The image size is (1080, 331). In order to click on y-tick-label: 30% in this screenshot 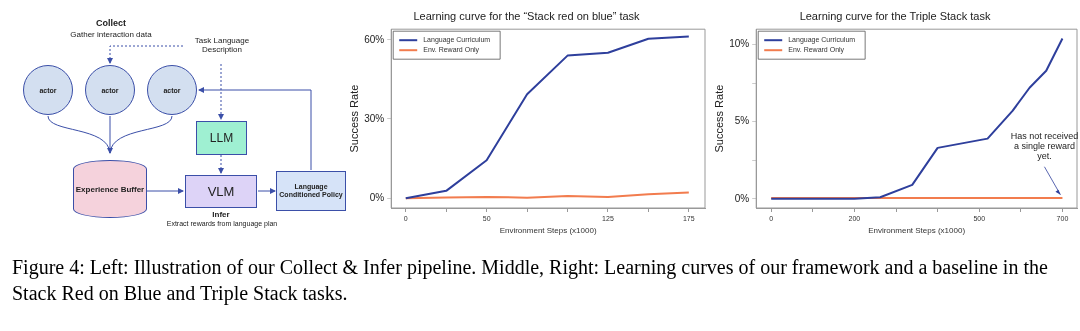, I will do `click(374, 118)`.